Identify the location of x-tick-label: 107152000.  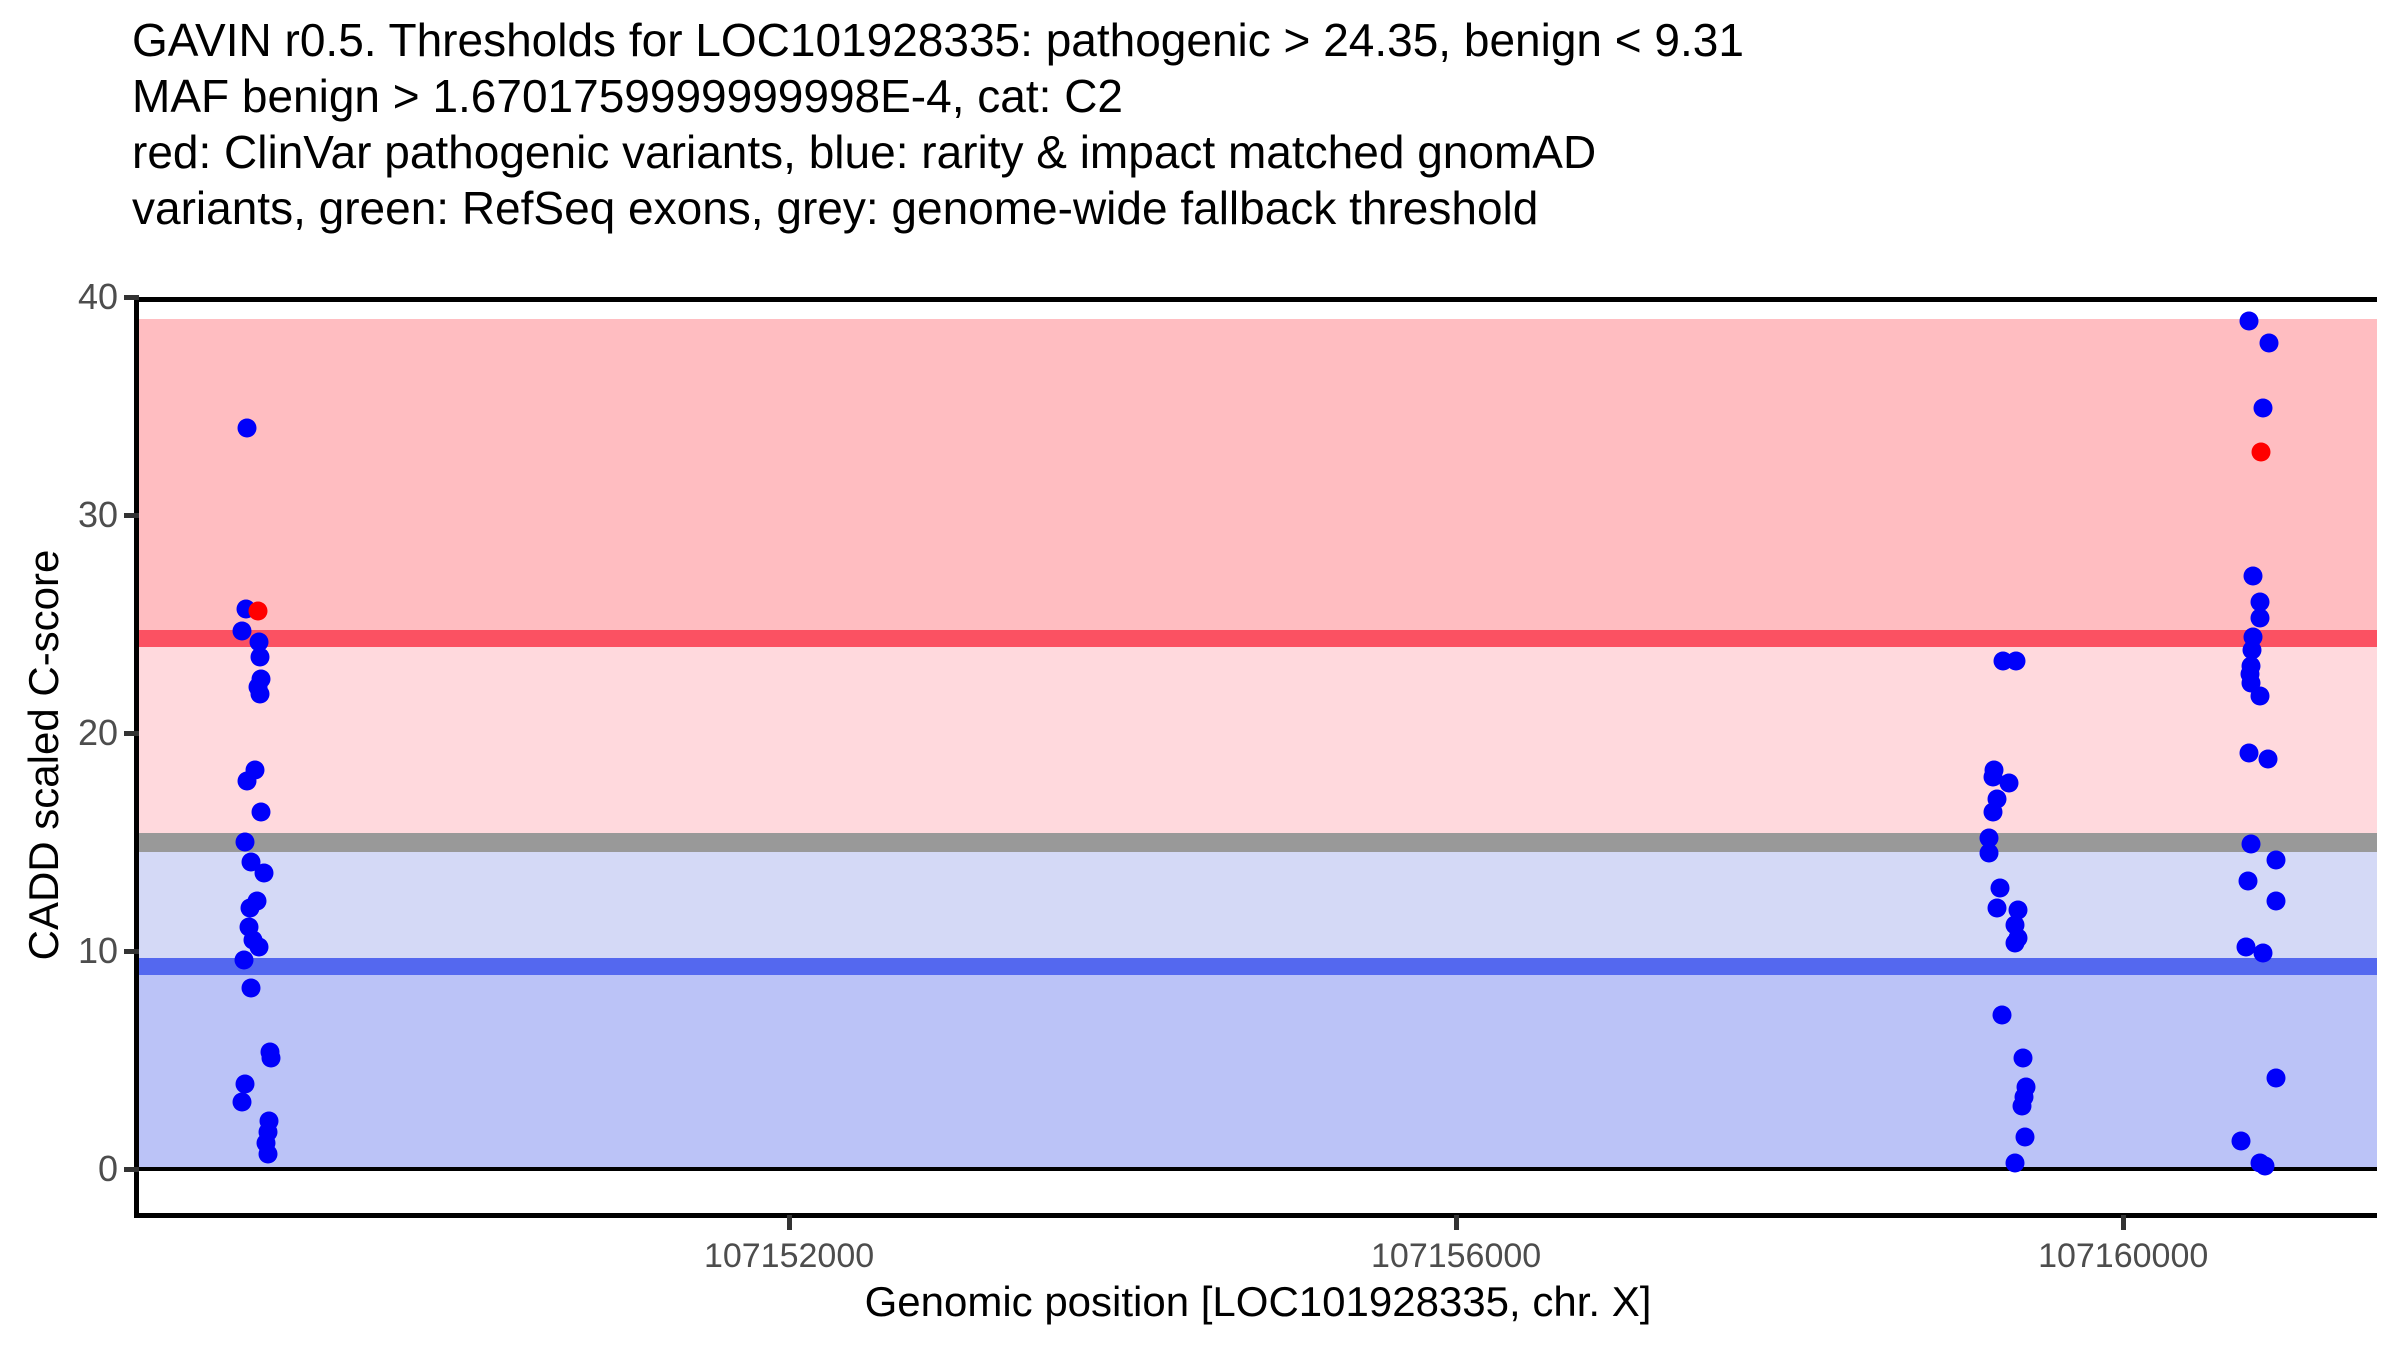
(789, 1256).